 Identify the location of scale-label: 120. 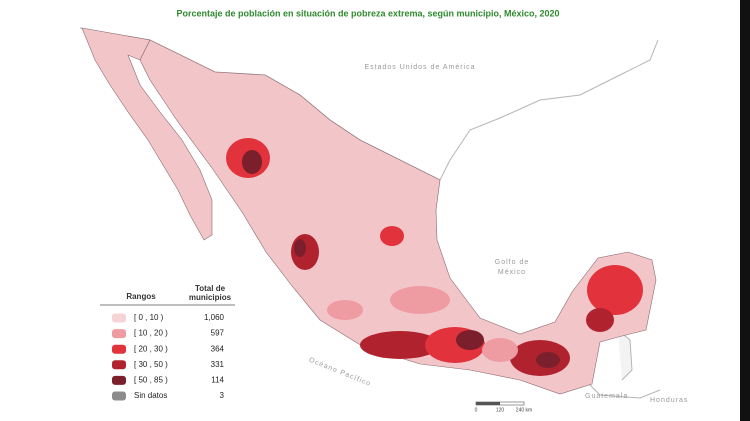
(500, 410).